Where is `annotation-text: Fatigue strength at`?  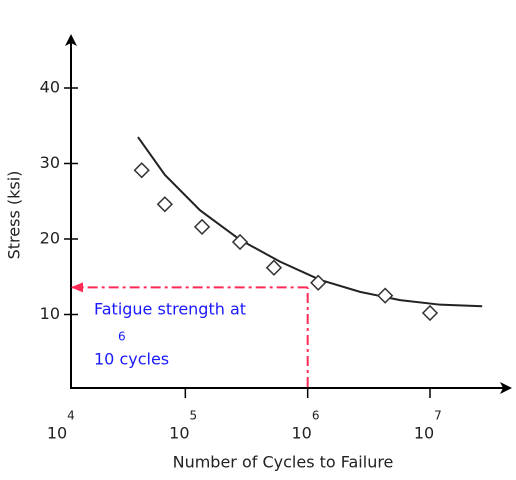 annotation-text: Fatigue strength at is located at coordinates (170, 309).